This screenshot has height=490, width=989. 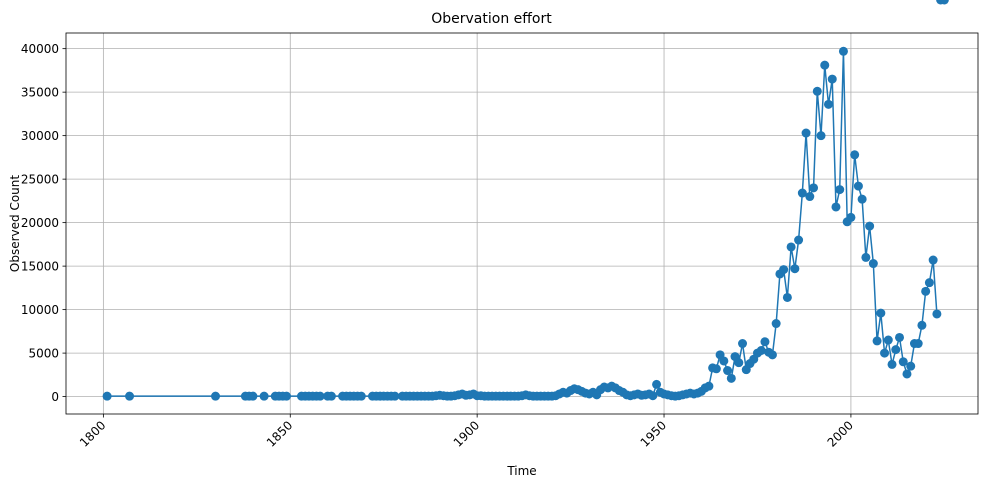 I want to click on y-axis: 0 5000 10000 15000 20000 25000 30000 35000 40000, so click(x=43, y=223).